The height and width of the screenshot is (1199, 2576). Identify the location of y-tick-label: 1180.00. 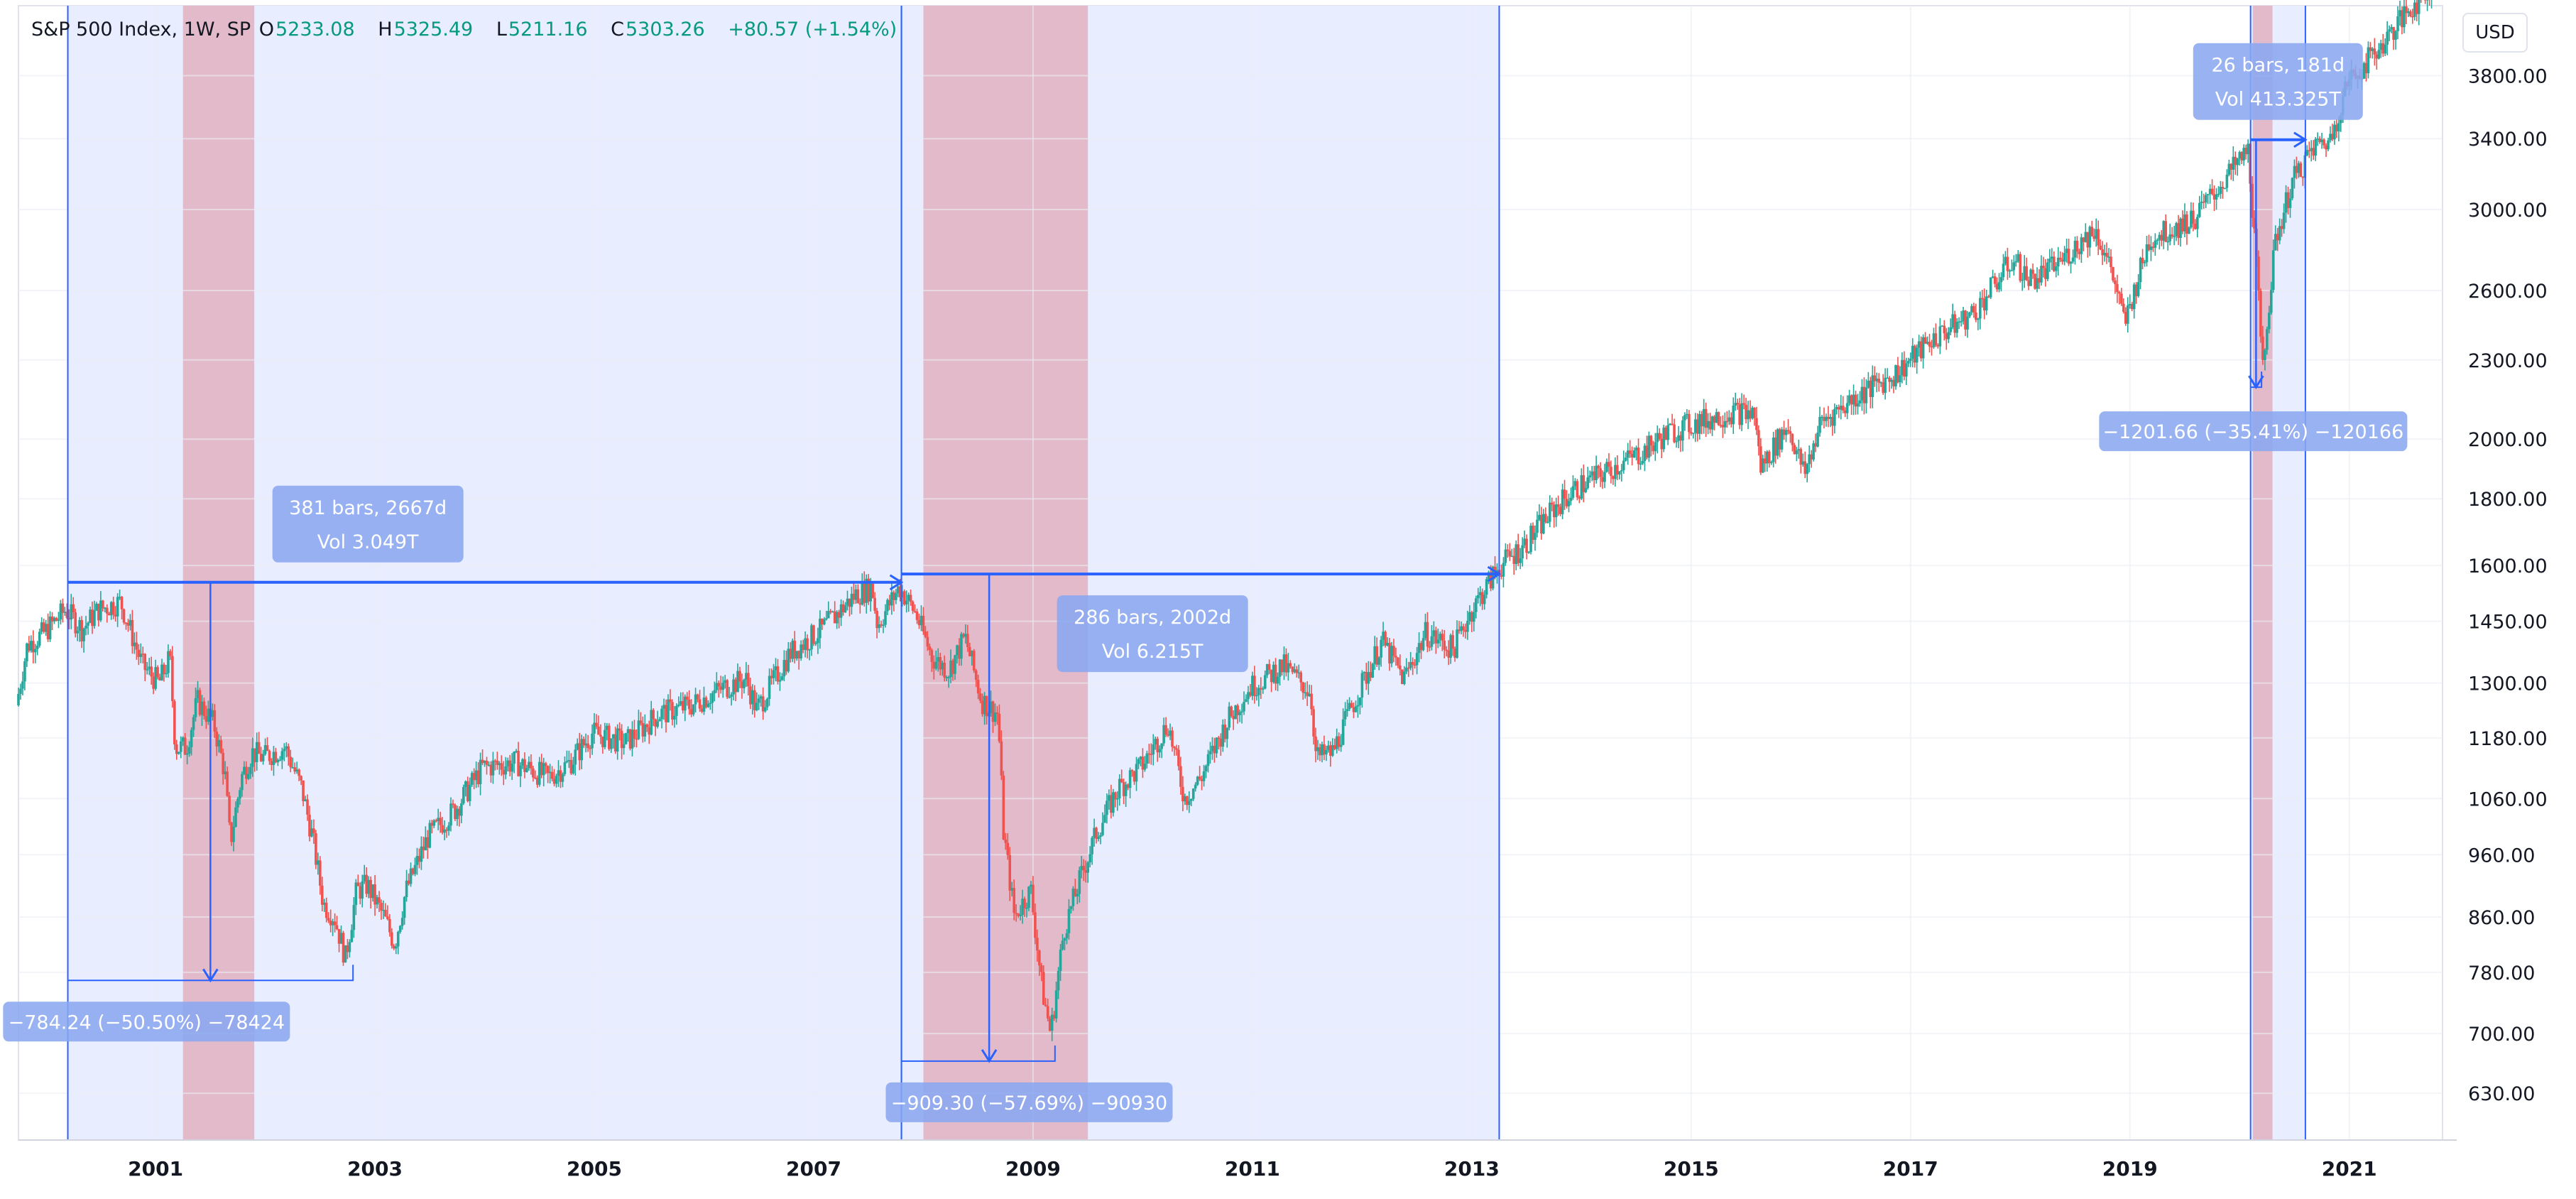
(2508, 739).